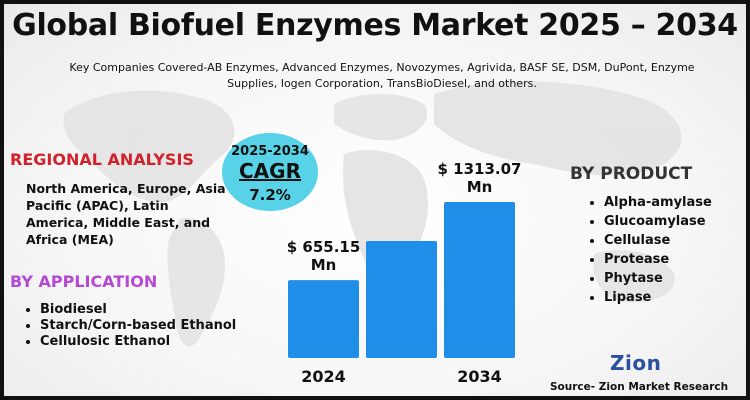 This screenshot has height=400, width=750. What do you see at coordinates (323, 319) in the screenshot?
I see `bar-2024` at bounding box center [323, 319].